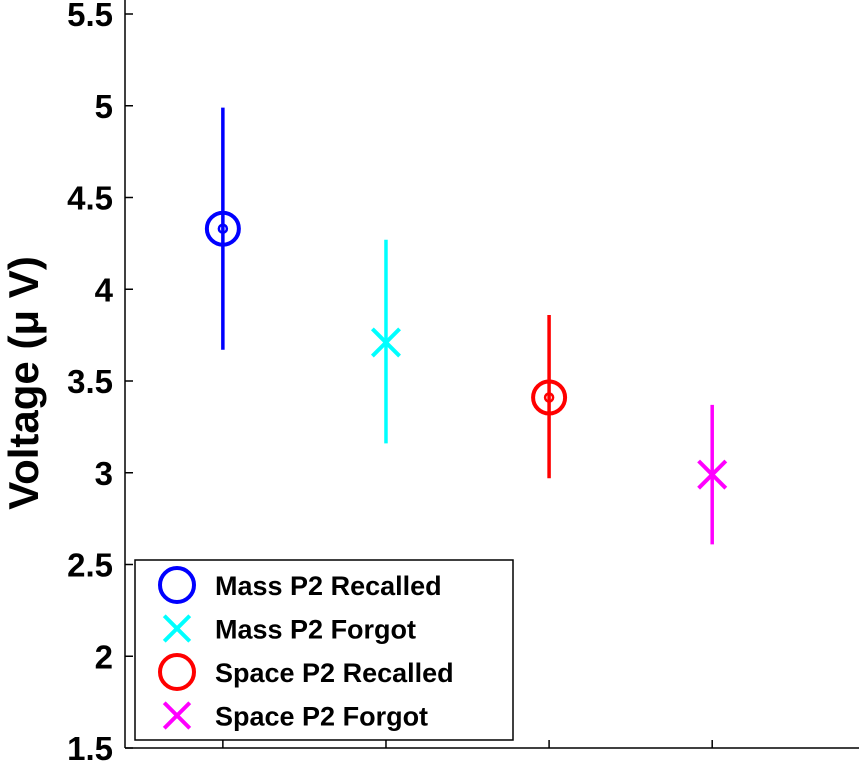 Image resolution: width=859 pixels, height=764 pixels. Describe the element at coordinates (104, 289) in the screenshot. I see `y-tick-label: 4` at that location.